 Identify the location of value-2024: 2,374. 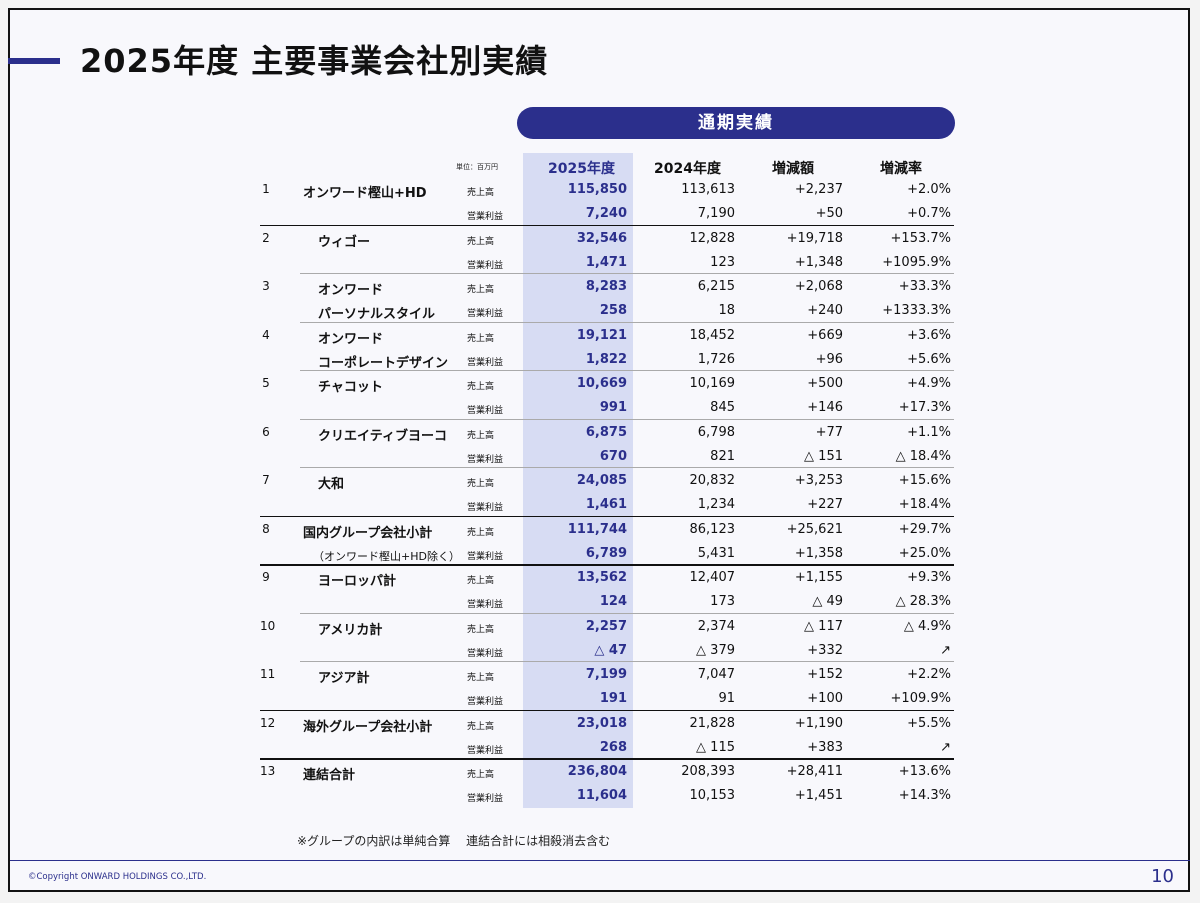
(716, 626).